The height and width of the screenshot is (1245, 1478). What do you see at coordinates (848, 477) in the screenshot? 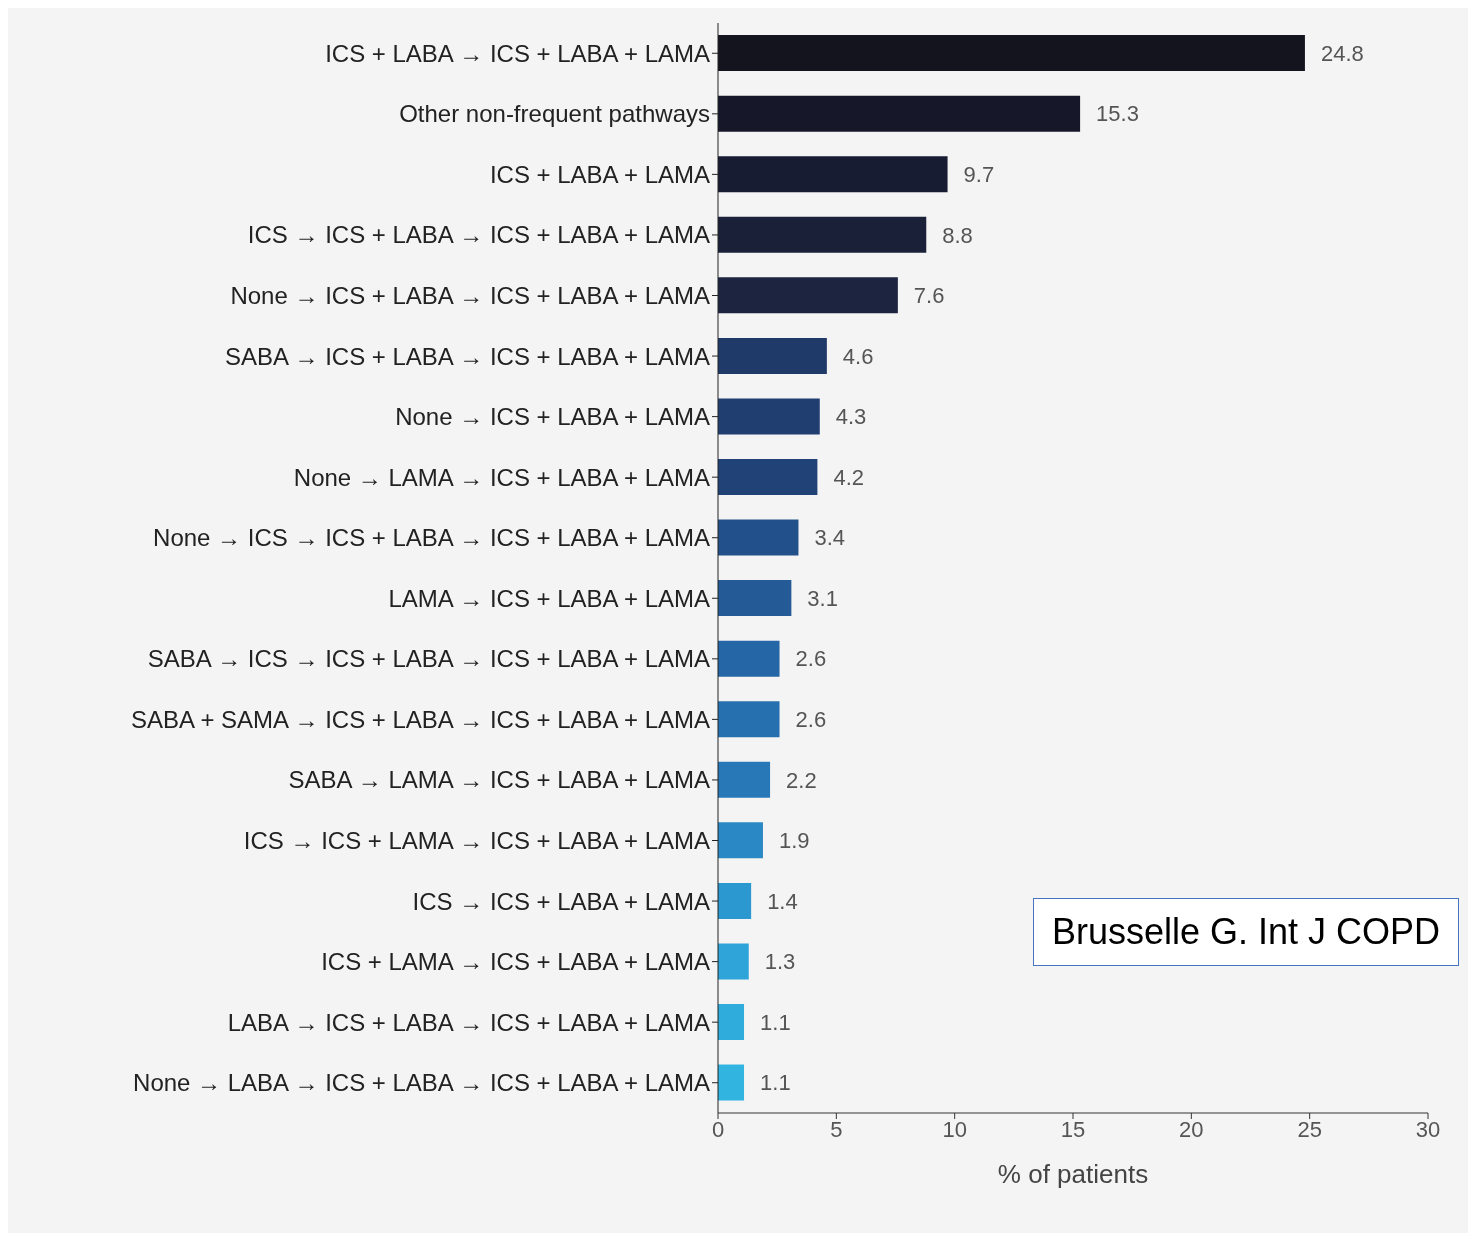
I see `data-label: 4.2` at bounding box center [848, 477].